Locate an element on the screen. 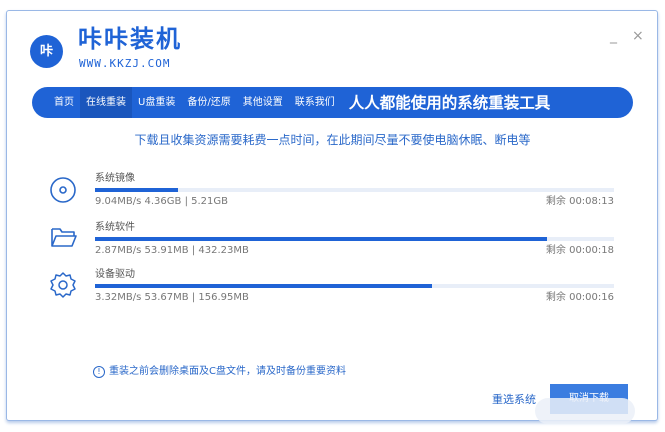 This screenshot has width=665, height=432. notice-text: 下载且收集资源需要耗费一点时间，在此期间尽量不要使电脑休眠、断电等 is located at coordinates (332, 140).